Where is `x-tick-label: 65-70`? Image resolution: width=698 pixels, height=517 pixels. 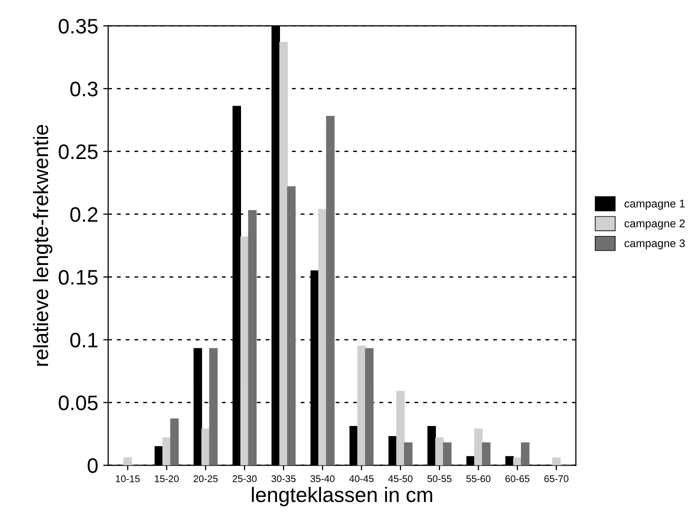
x-tick-label: 65-70 is located at coordinates (556, 478).